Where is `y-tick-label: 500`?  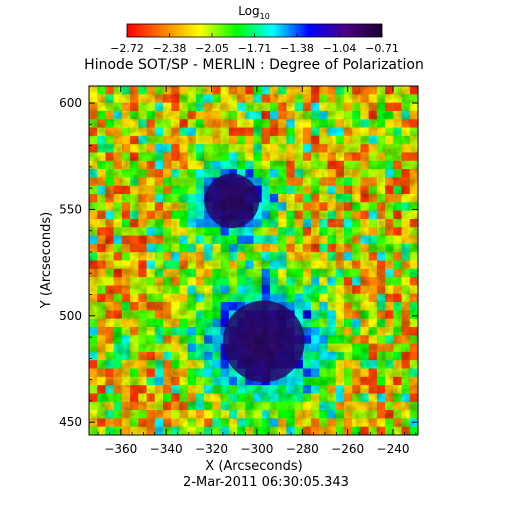
y-tick-label: 500 is located at coordinates (70, 316).